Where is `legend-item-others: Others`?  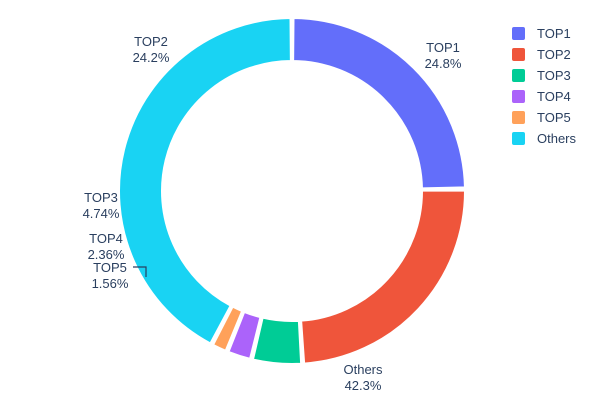 legend-item-others: Others is located at coordinates (554, 138).